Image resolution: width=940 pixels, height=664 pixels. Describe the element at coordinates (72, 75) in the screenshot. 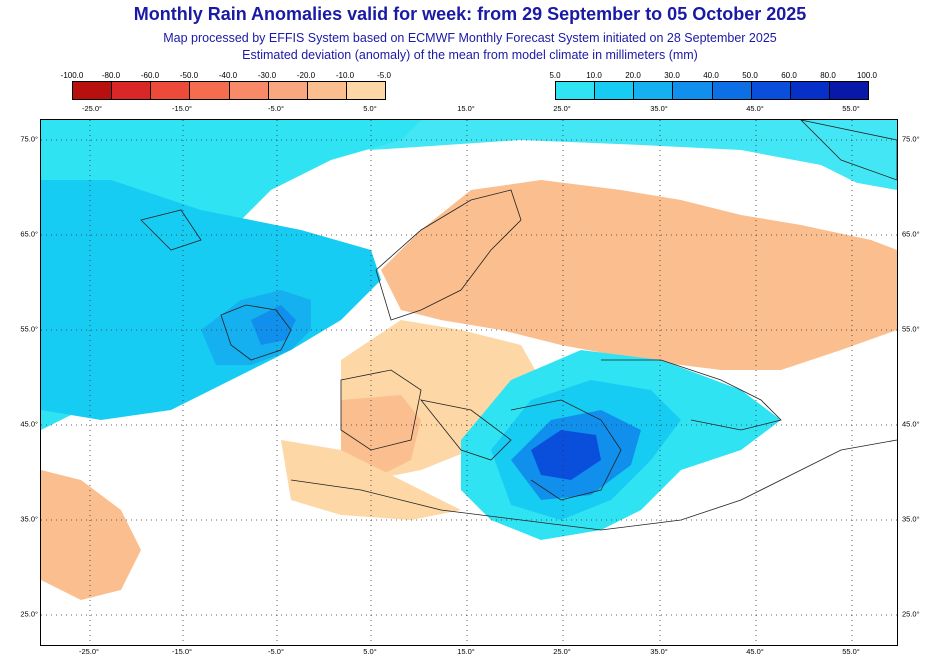

I see `legend-negative-label: -100.0` at that location.